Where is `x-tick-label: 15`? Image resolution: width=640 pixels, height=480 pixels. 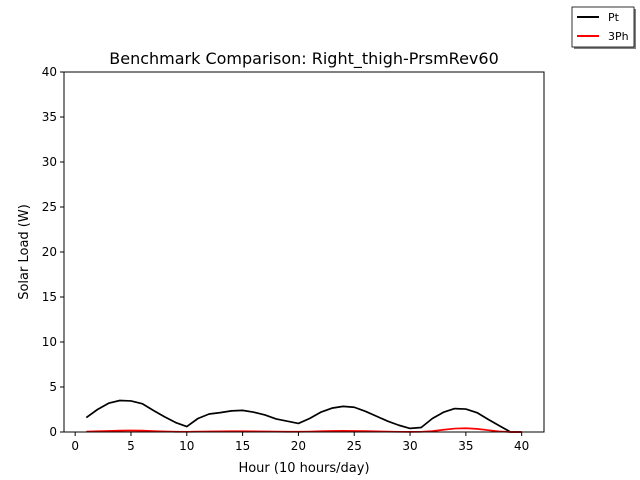 x-tick-label: 15 is located at coordinates (242, 446).